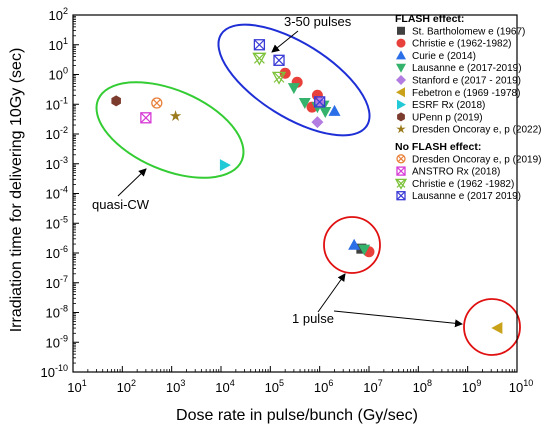  Describe the element at coordinates (57, 103) in the screenshot. I see `y-tick-label: 10⁻¹` at that location.